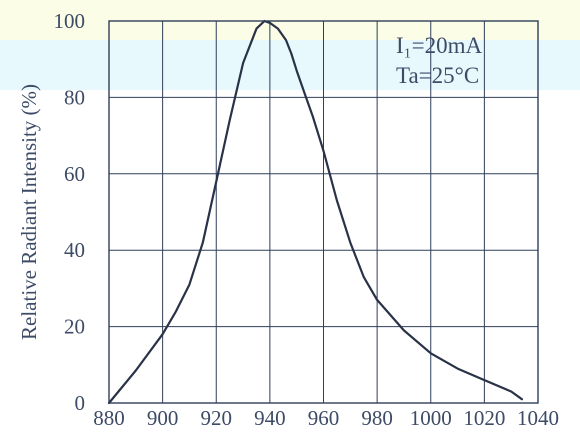 The width and height of the screenshot is (580, 432). I want to click on x-tick-label: 1040, so click(538, 418).